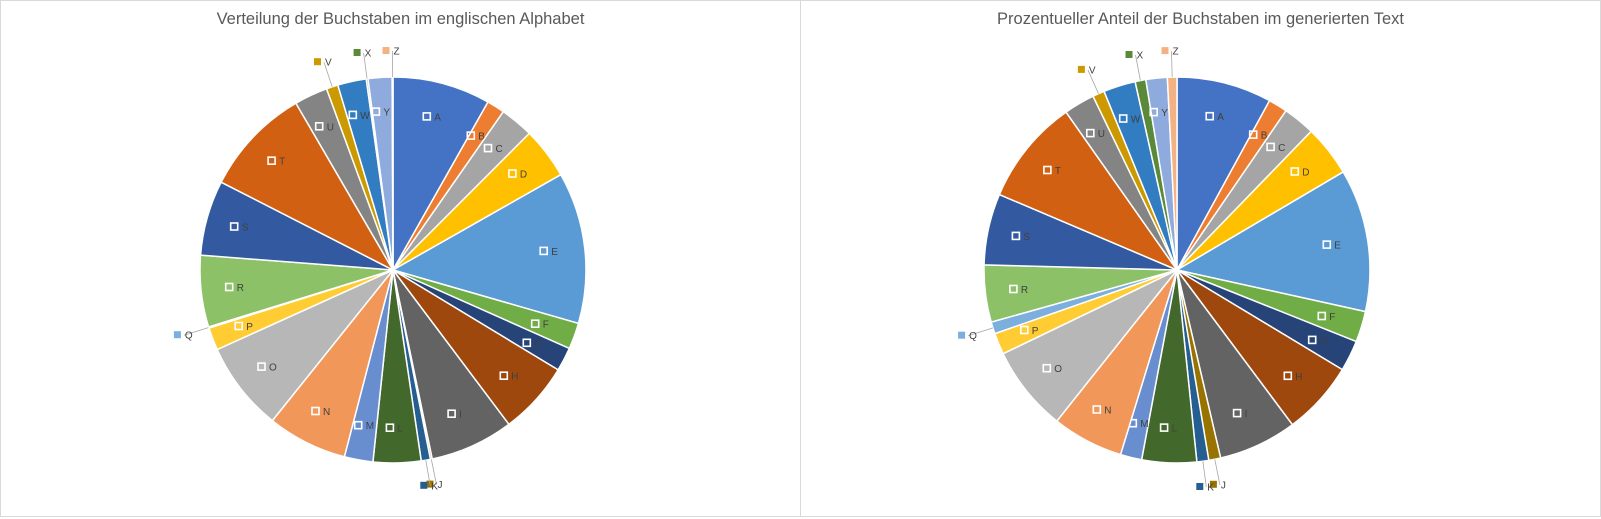 The image size is (1601, 519). I want to click on leader-line-v, so click(328, 74).